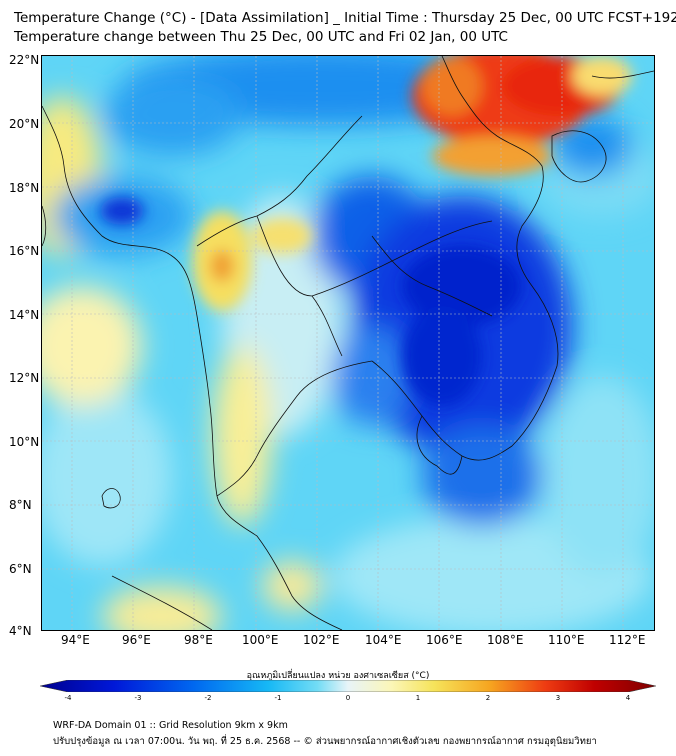 This screenshot has width=676, height=756. What do you see at coordinates (24, 60) in the screenshot?
I see `lat-label-22: 22°N` at bounding box center [24, 60].